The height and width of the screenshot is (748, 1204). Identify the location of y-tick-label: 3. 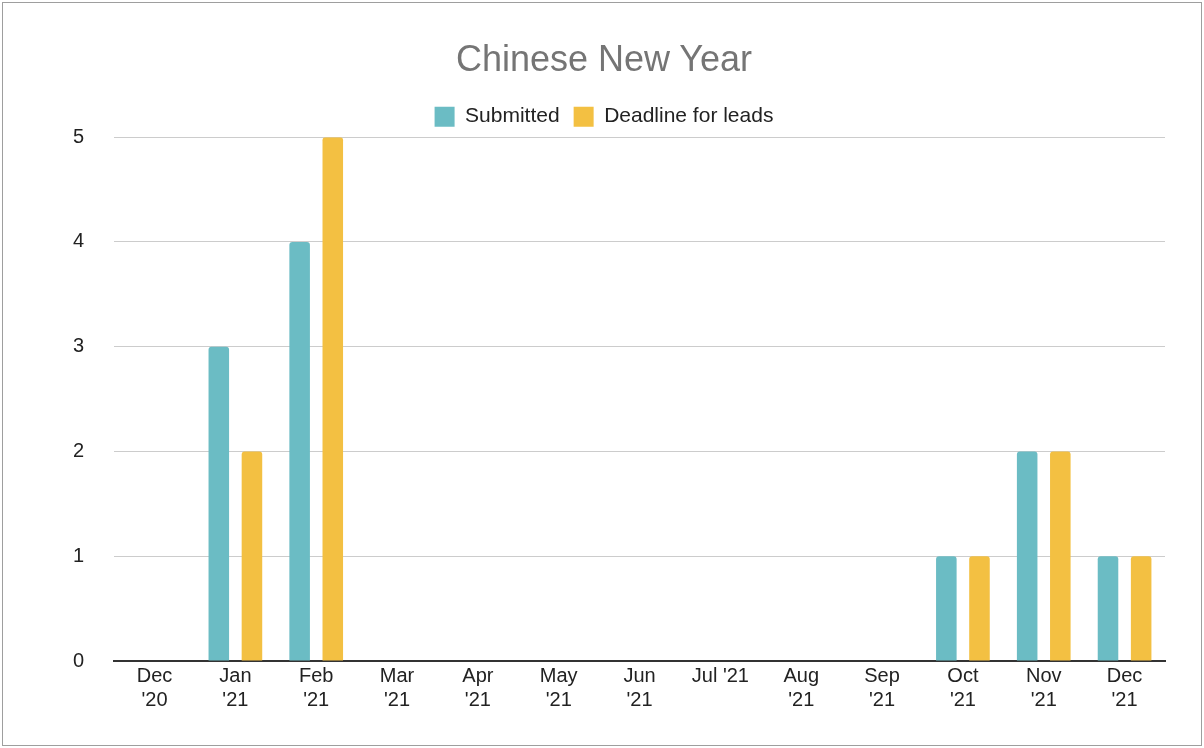
(79, 345).